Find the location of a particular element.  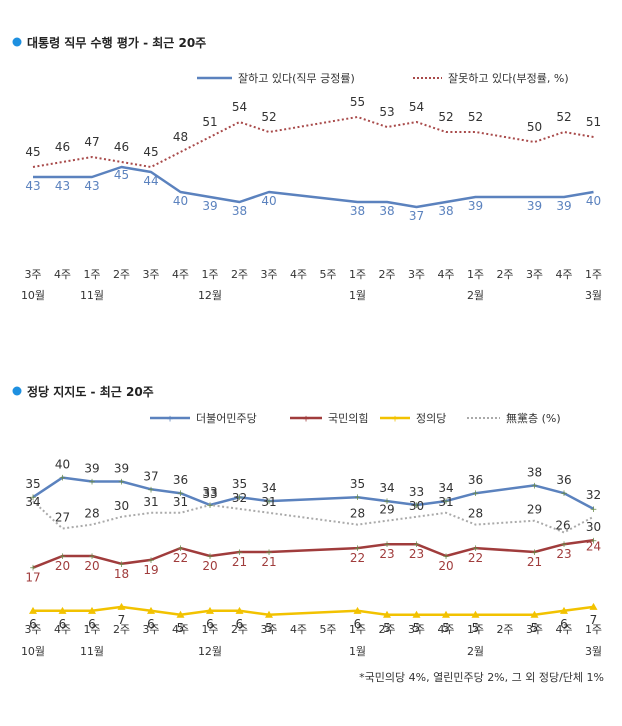

legend-label: 정의당 is located at coordinates (431, 418).